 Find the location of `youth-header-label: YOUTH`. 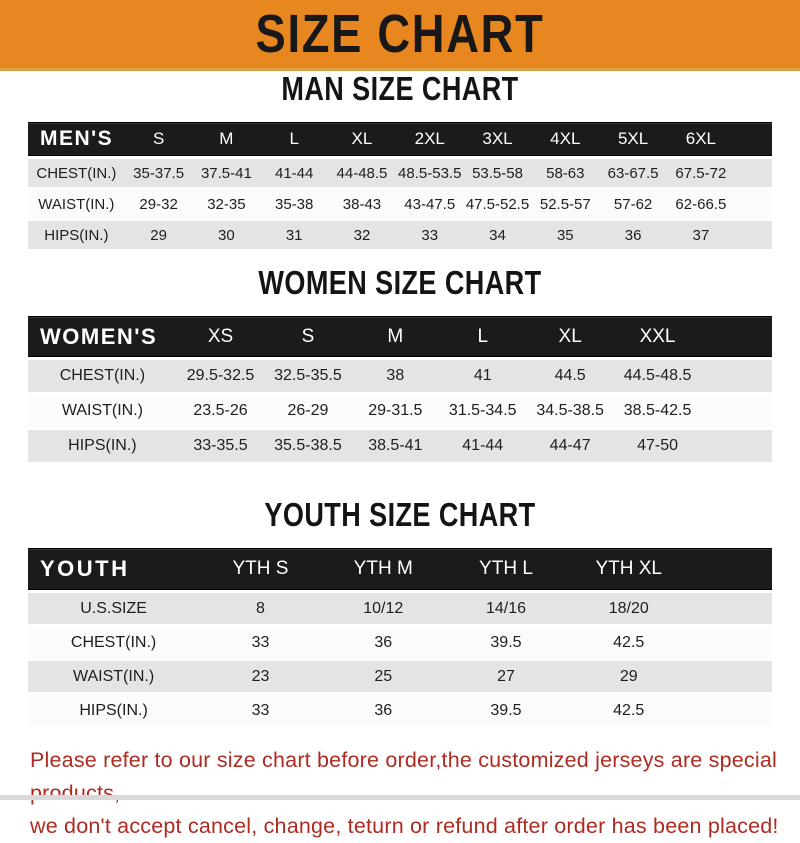

youth-header-label: YOUTH is located at coordinates (114, 569).